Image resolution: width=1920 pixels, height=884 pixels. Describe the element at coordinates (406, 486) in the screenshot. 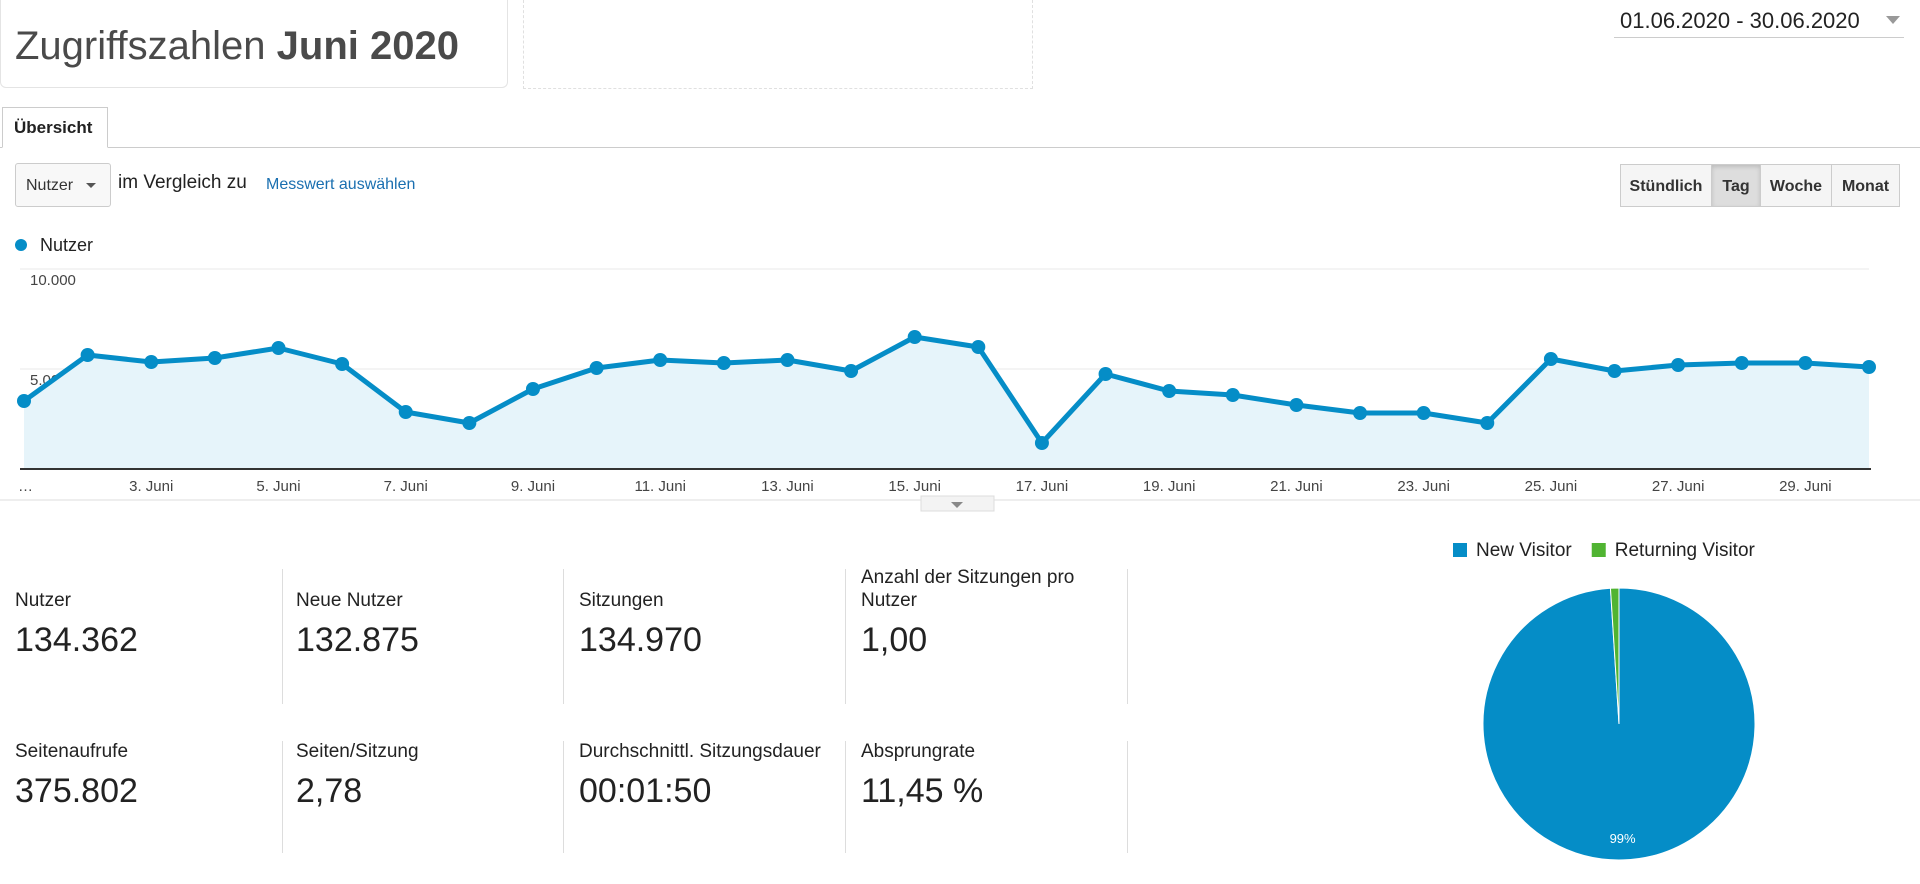

I see `x-tick-label: 7. Juni` at that location.